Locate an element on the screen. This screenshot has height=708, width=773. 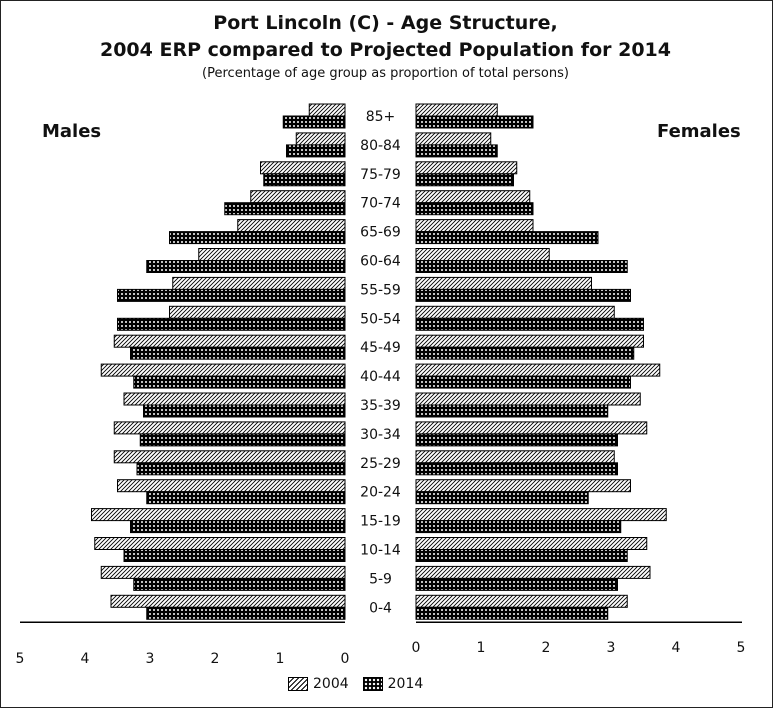
chart-title: Port Lincoln (C) - Age Structure, is located at coordinates (385, 23).